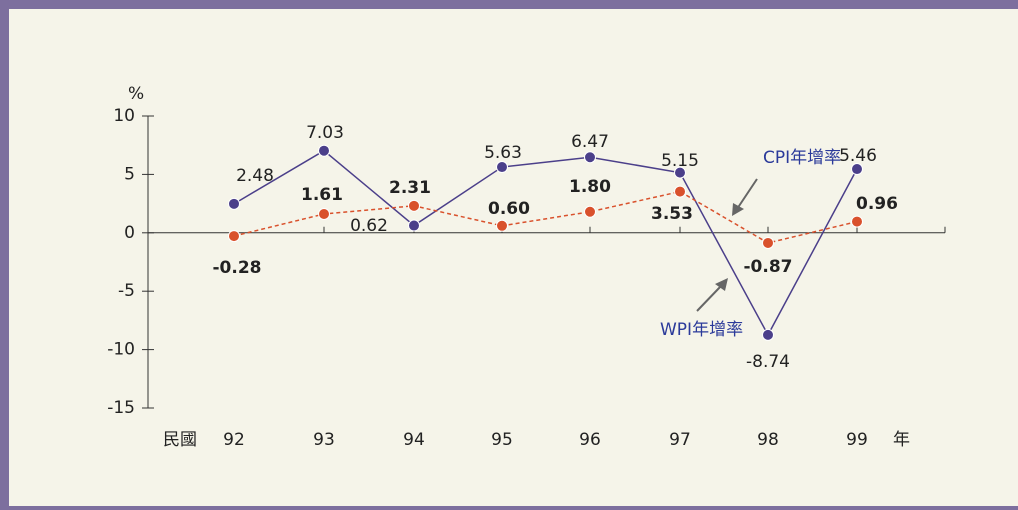  I want to click on value-label: 2.48, so click(255, 176).